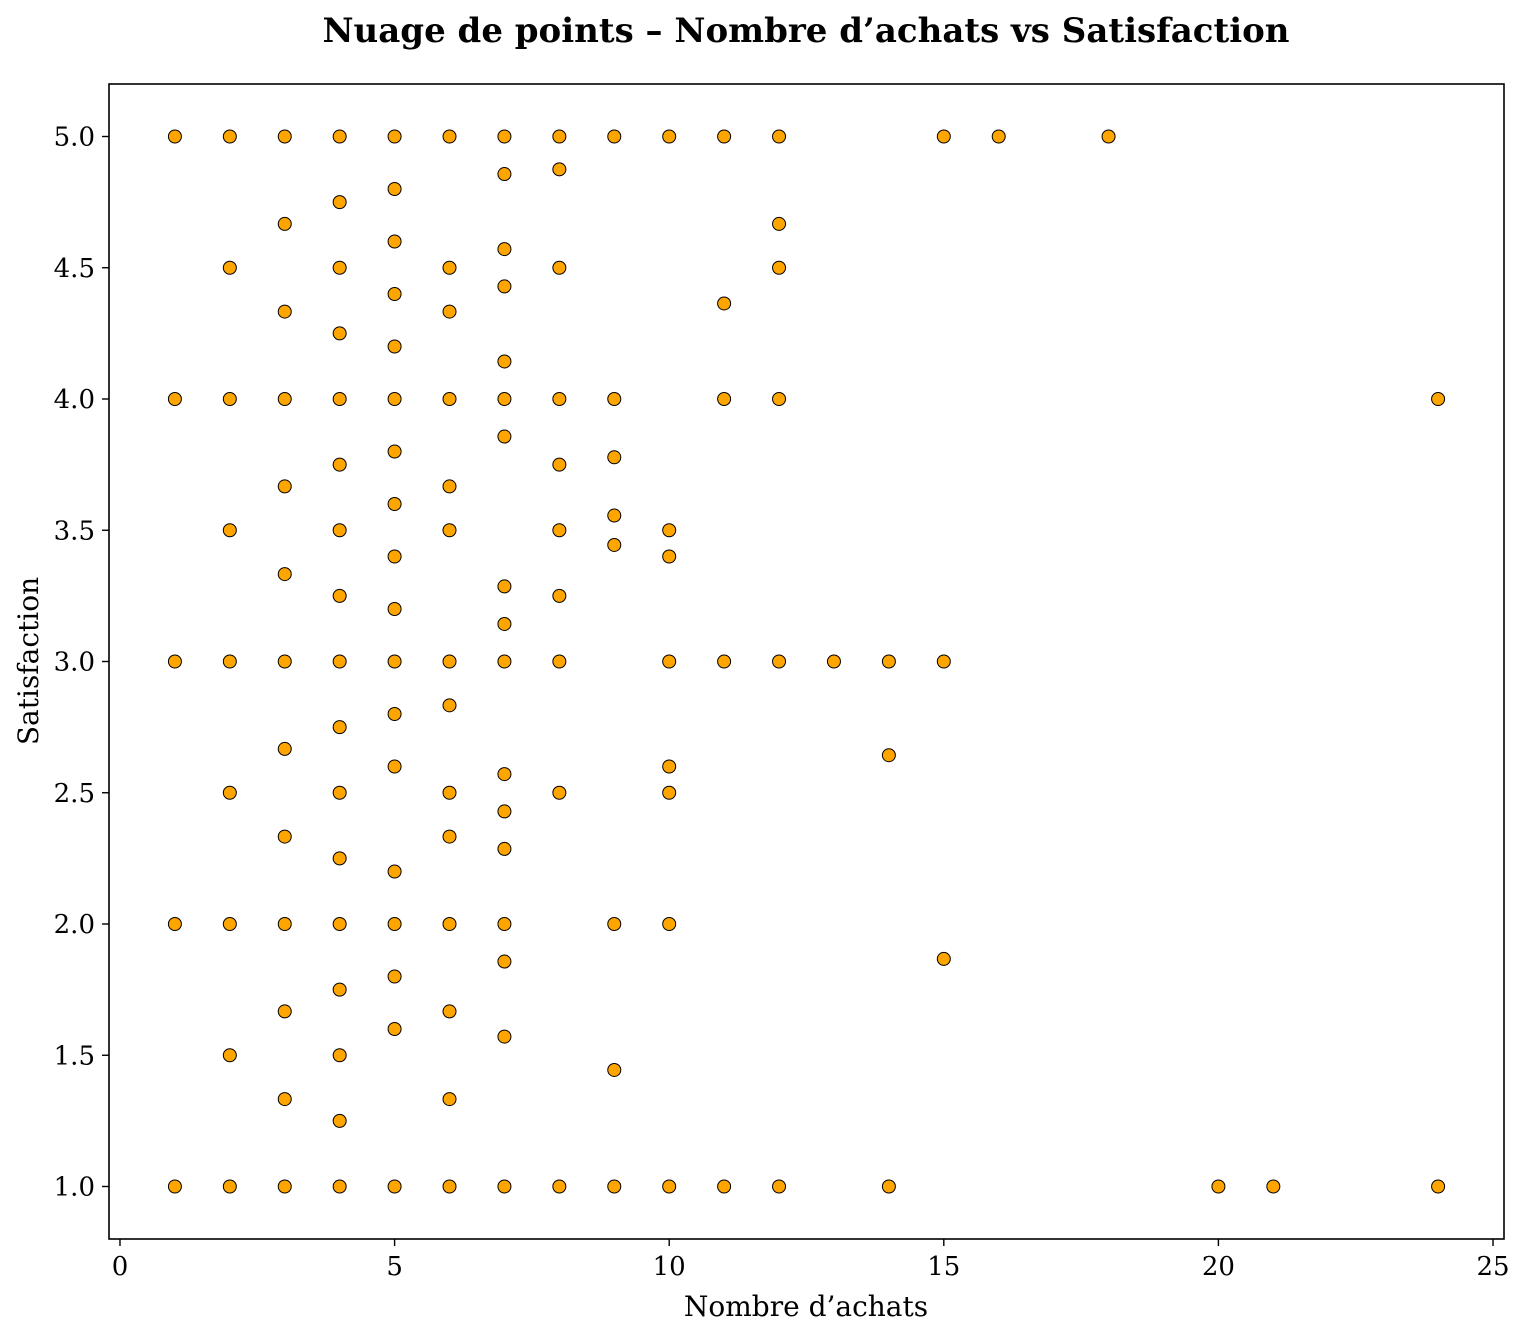 The width and height of the screenshot is (1527, 1337). What do you see at coordinates (74, 269) in the screenshot?
I see `y-tick-label: 4.5` at bounding box center [74, 269].